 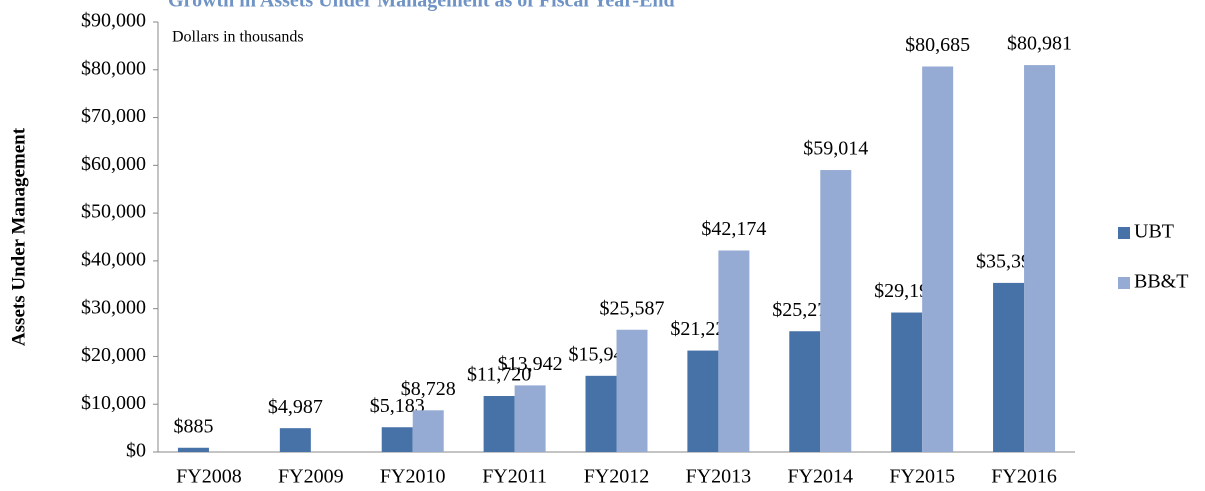 What do you see at coordinates (937, 45) in the screenshot?
I see `data-label: $80,685` at bounding box center [937, 45].